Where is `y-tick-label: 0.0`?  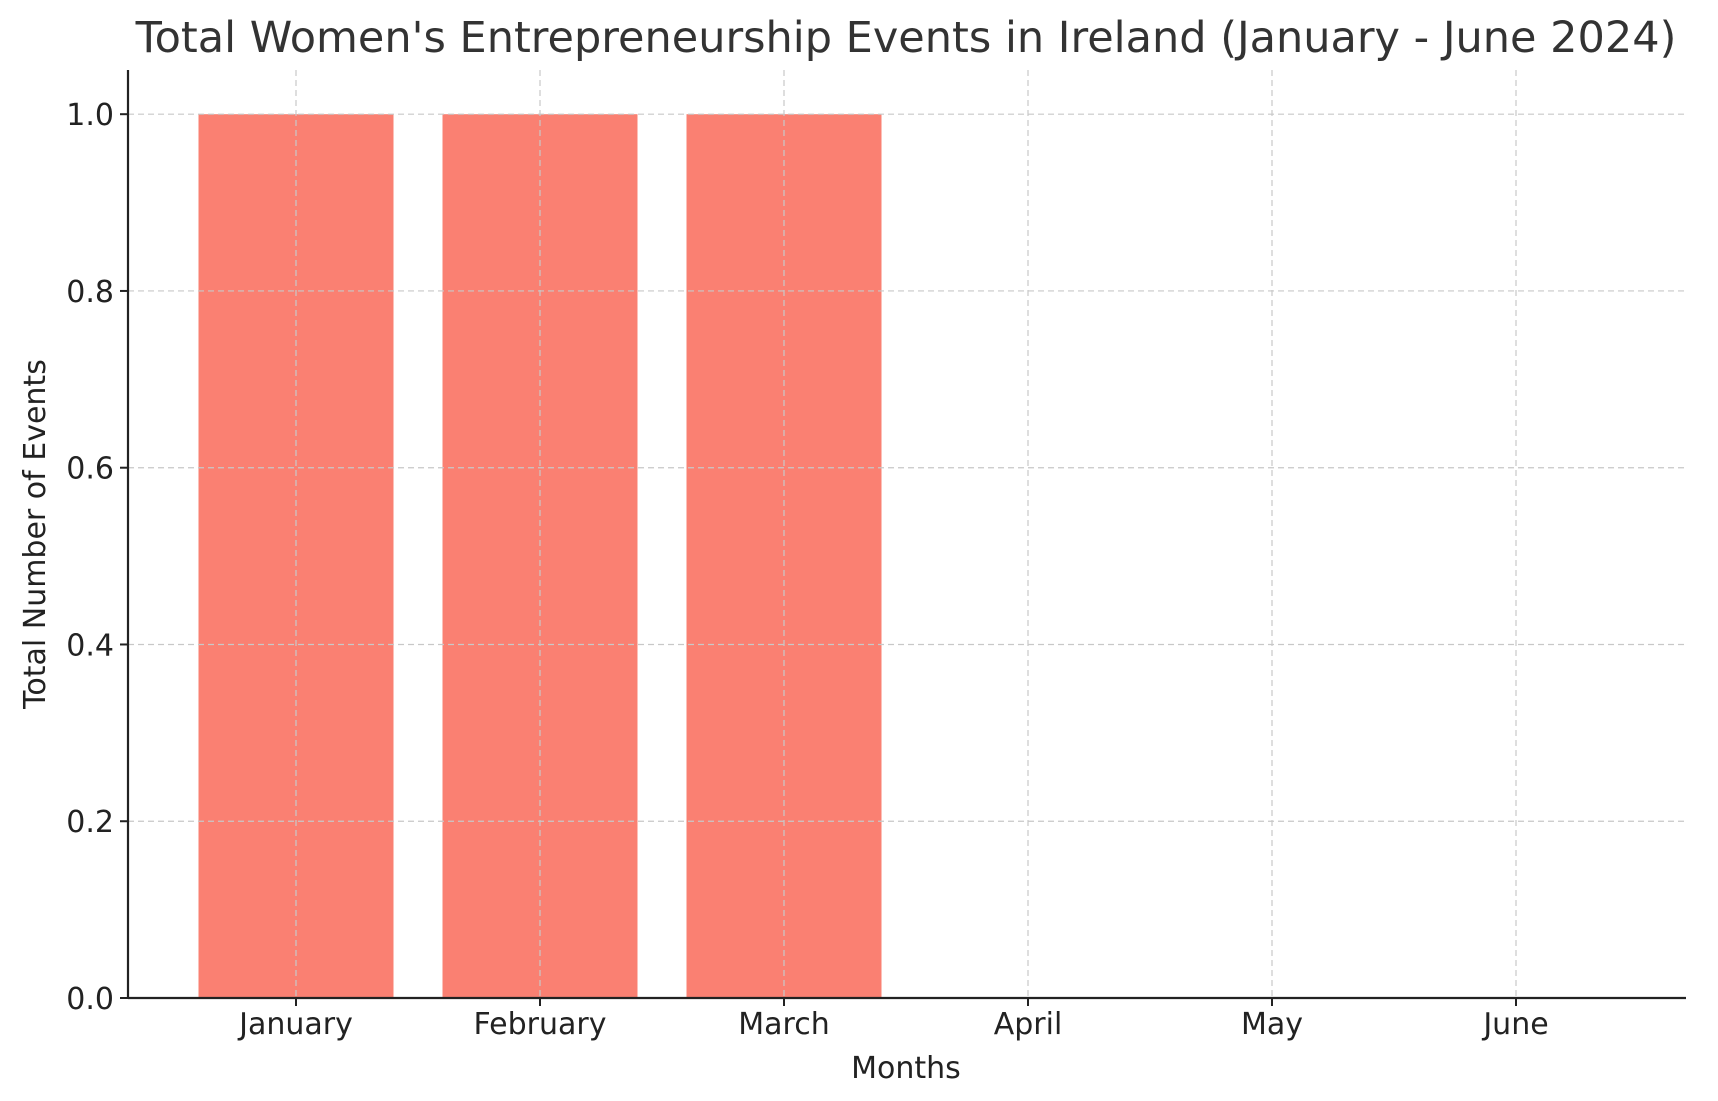 y-tick-label: 0.0 is located at coordinates (90, 999).